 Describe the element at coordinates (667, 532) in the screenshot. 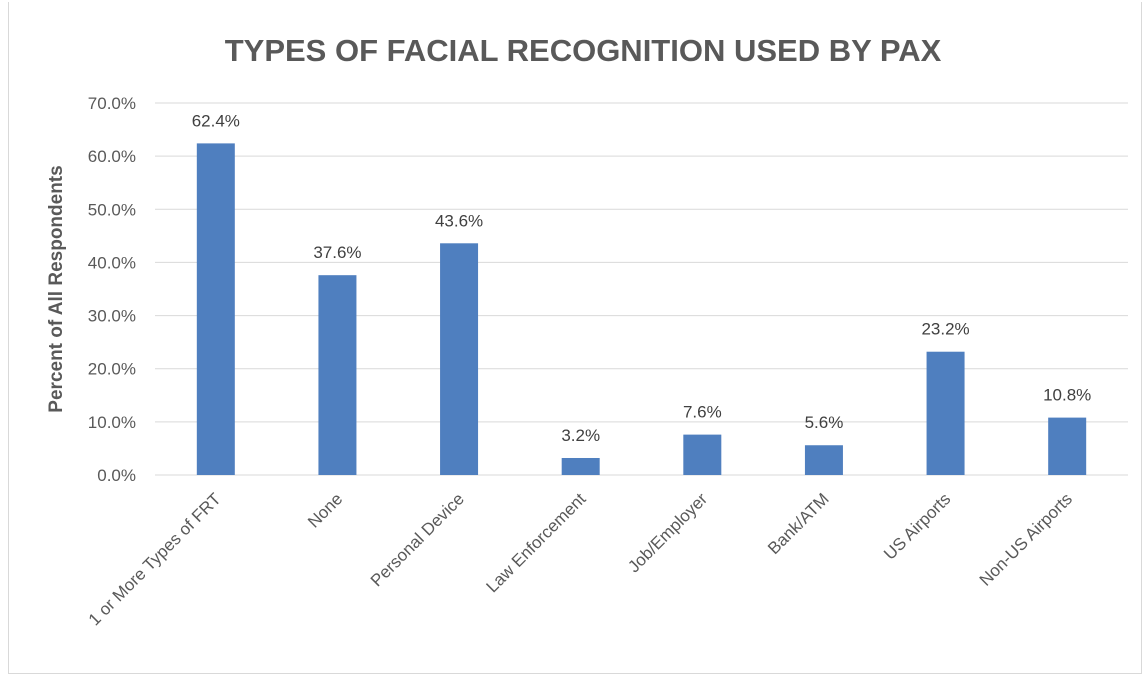

I see `category-label: Job/Employer` at that location.